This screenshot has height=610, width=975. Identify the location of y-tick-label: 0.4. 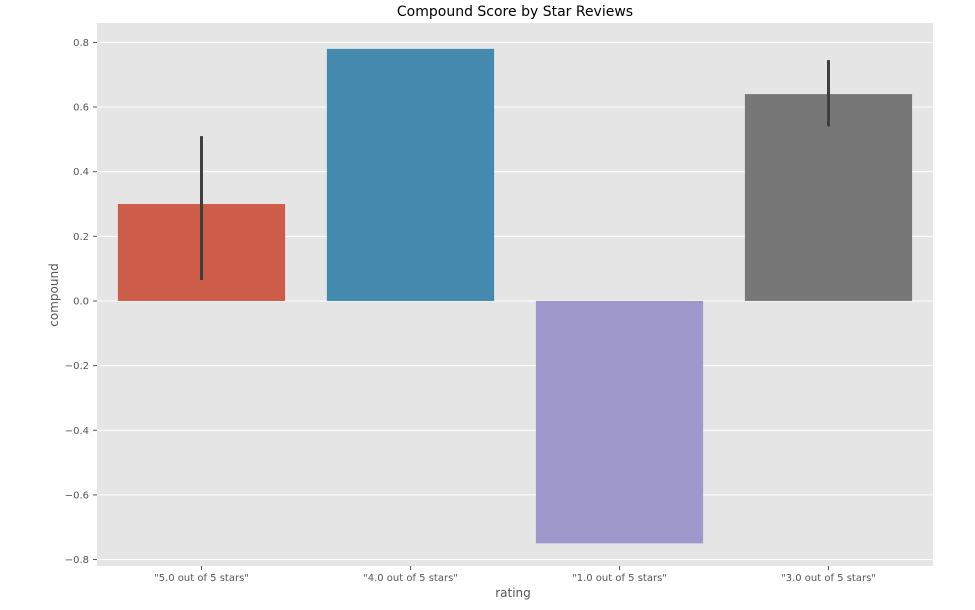
(81, 172).